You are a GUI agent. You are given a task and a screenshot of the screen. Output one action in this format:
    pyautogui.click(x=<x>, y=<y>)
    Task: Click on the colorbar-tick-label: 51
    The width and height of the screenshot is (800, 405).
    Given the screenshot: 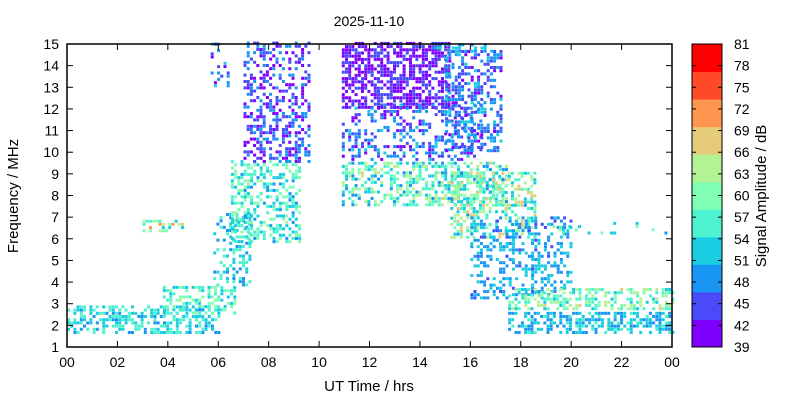 What is the action you would take?
    pyautogui.click(x=742, y=260)
    